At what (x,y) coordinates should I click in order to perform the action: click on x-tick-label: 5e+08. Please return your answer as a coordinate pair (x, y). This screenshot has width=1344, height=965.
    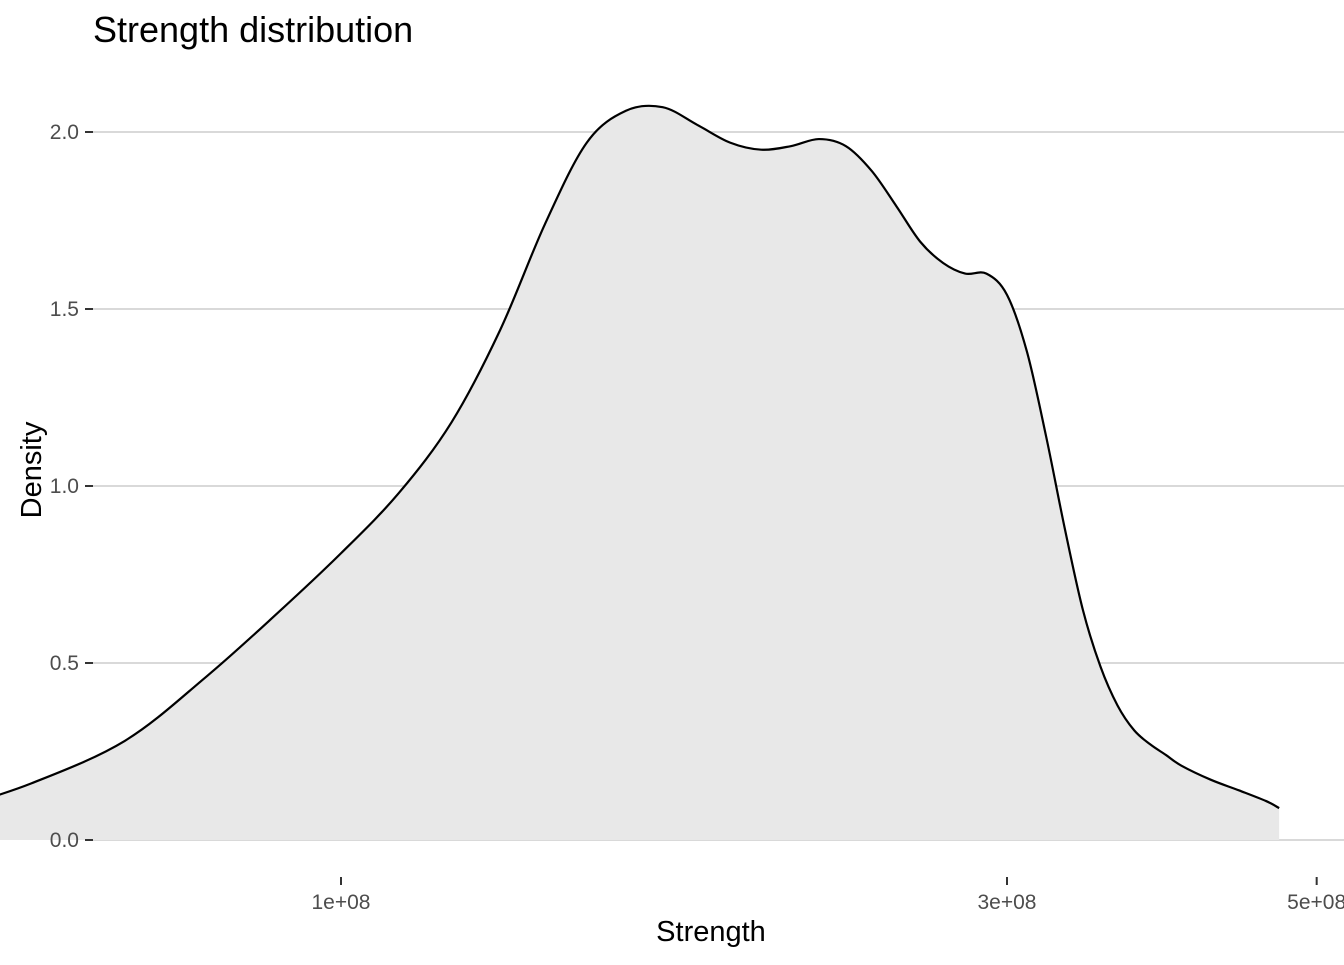
    Looking at the image, I should click on (1315, 902).